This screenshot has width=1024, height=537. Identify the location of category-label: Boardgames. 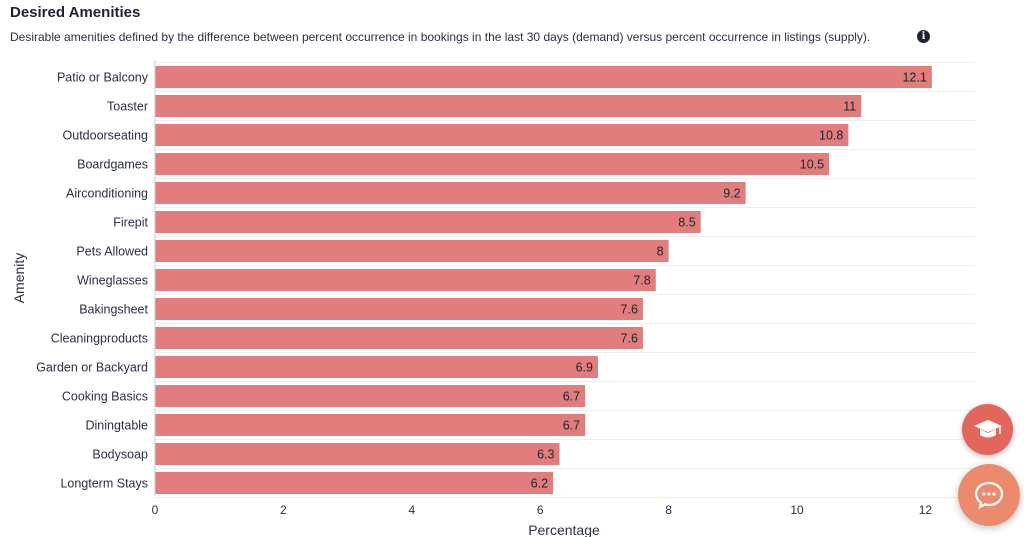
(112, 165).